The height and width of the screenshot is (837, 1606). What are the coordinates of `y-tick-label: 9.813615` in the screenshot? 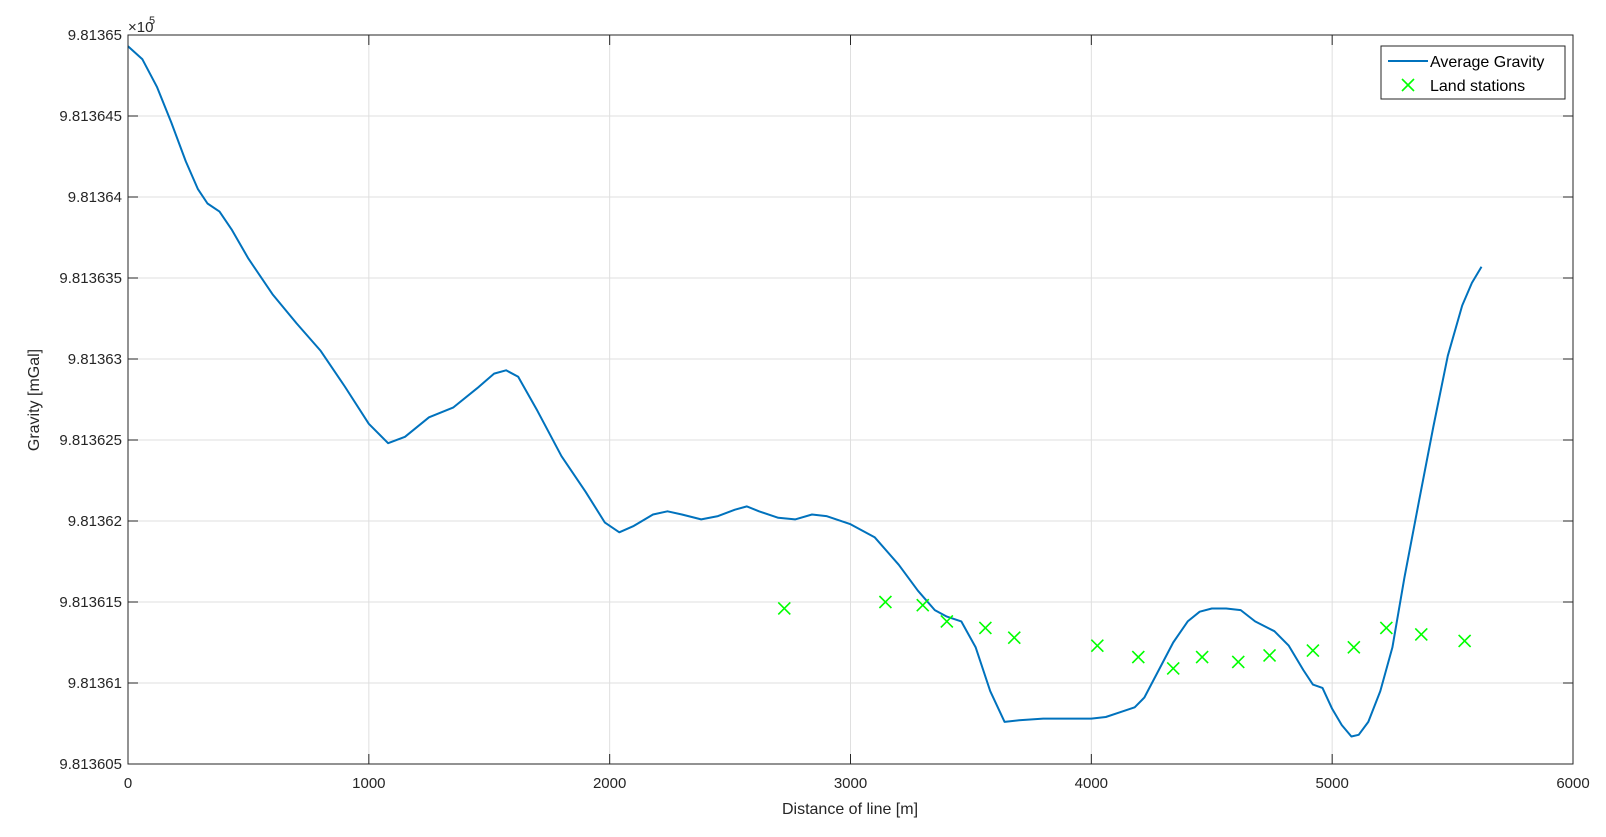 It's located at (90, 602).